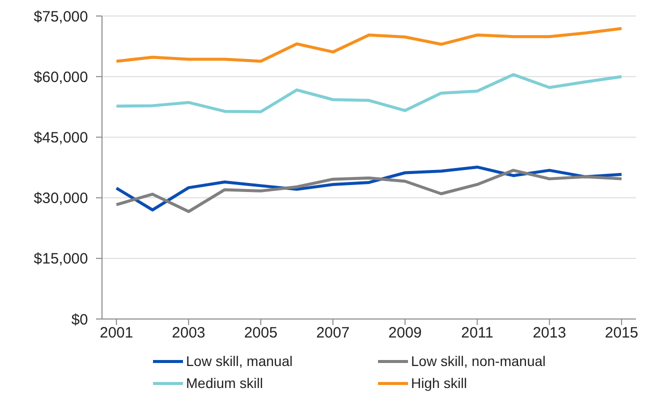  What do you see at coordinates (477, 333) in the screenshot?
I see `x-tick-label: 2011` at bounding box center [477, 333].